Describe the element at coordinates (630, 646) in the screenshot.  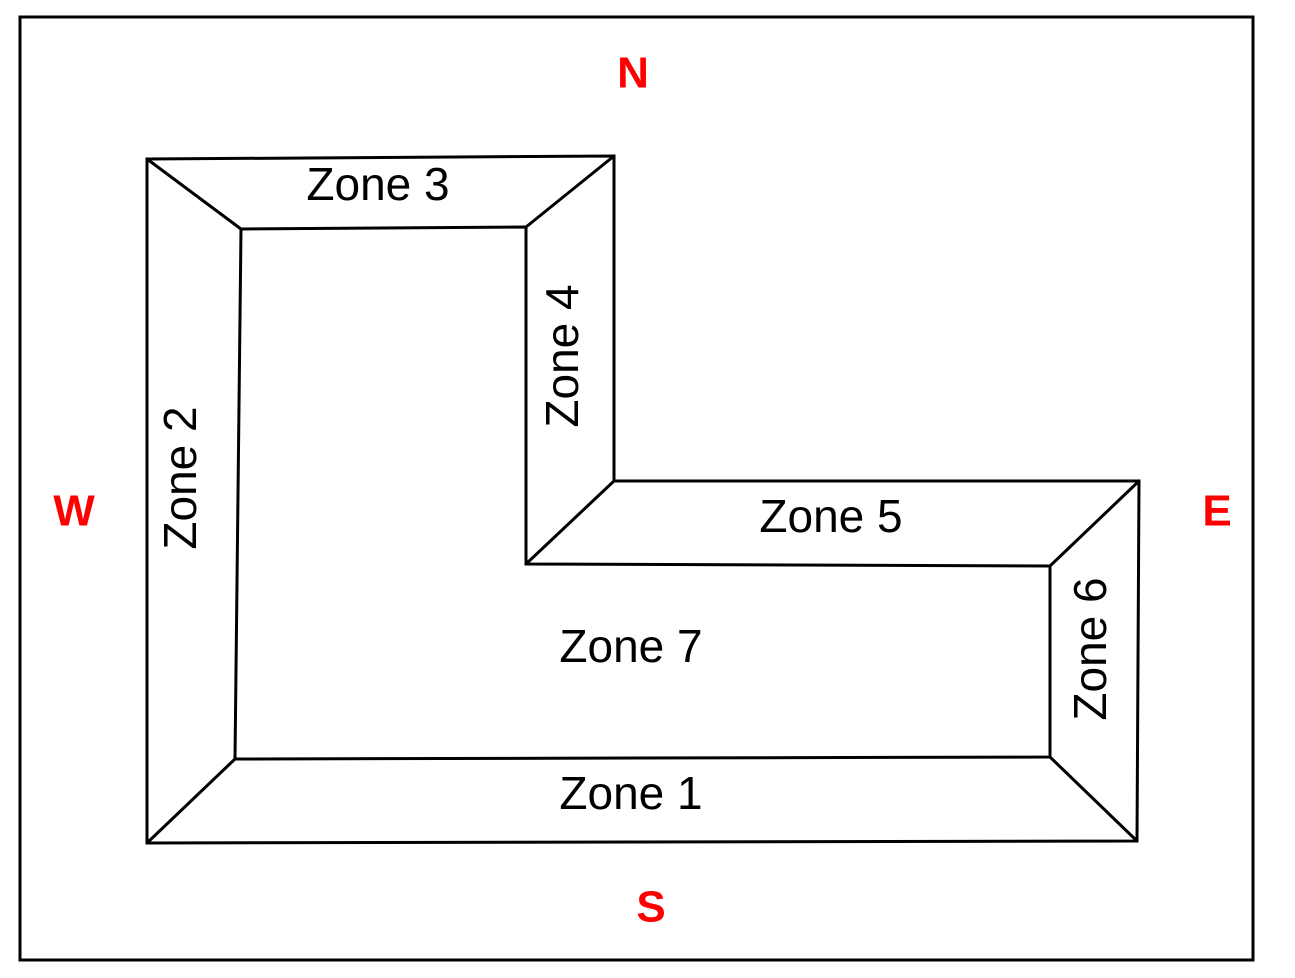
I see `zone-7-label: Zone 7` at that location.